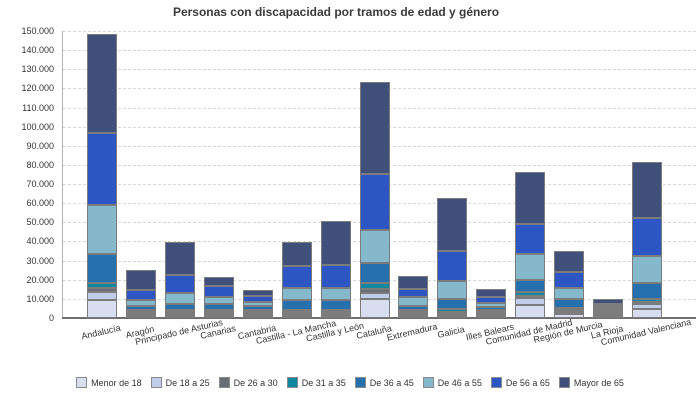 The image size is (700, 400). Describe the element at coordinates (255, 382) in the screenshot. I see `legend-label: De 26 a 30` at that location.